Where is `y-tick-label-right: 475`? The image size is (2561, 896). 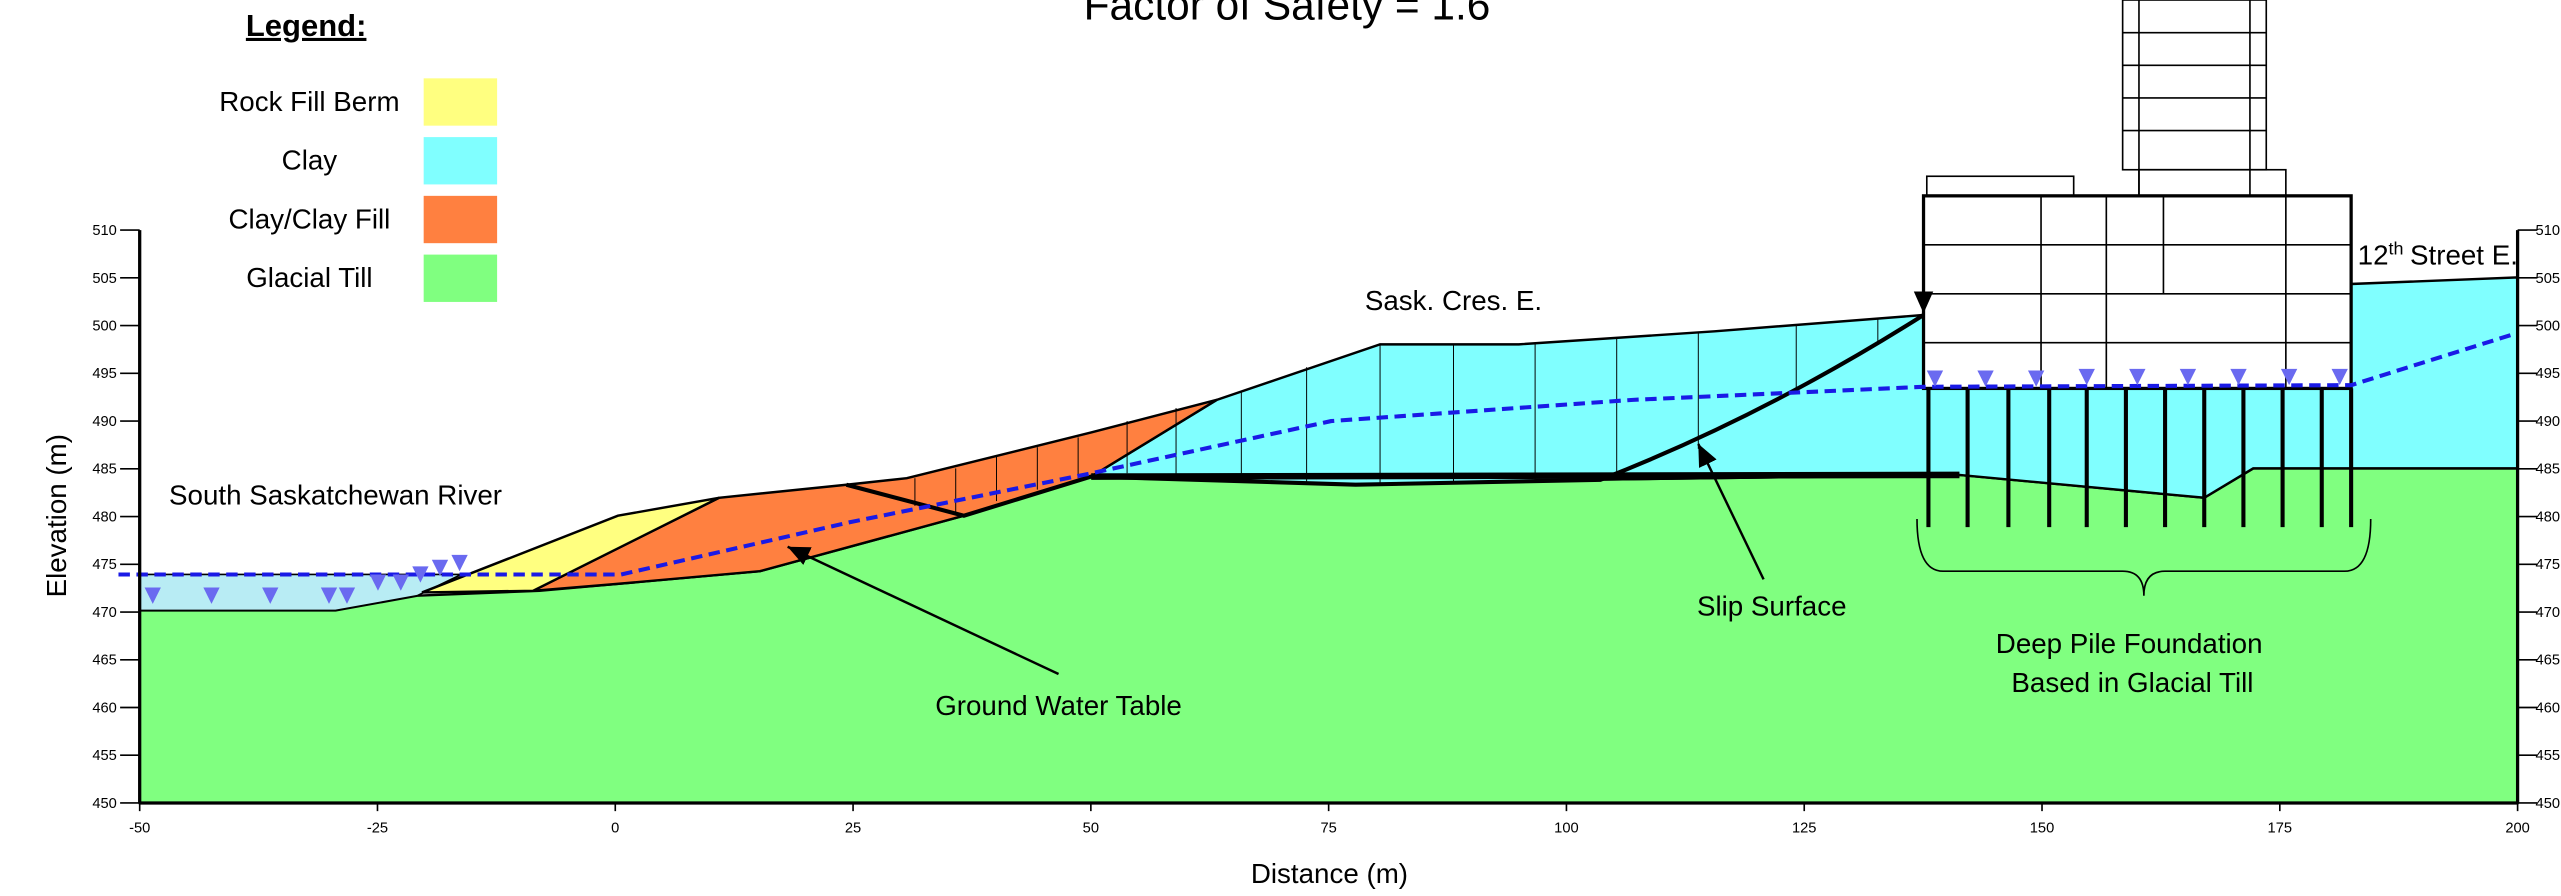
y-tick-label-right: 475 is located at coordinates (2548, 565).